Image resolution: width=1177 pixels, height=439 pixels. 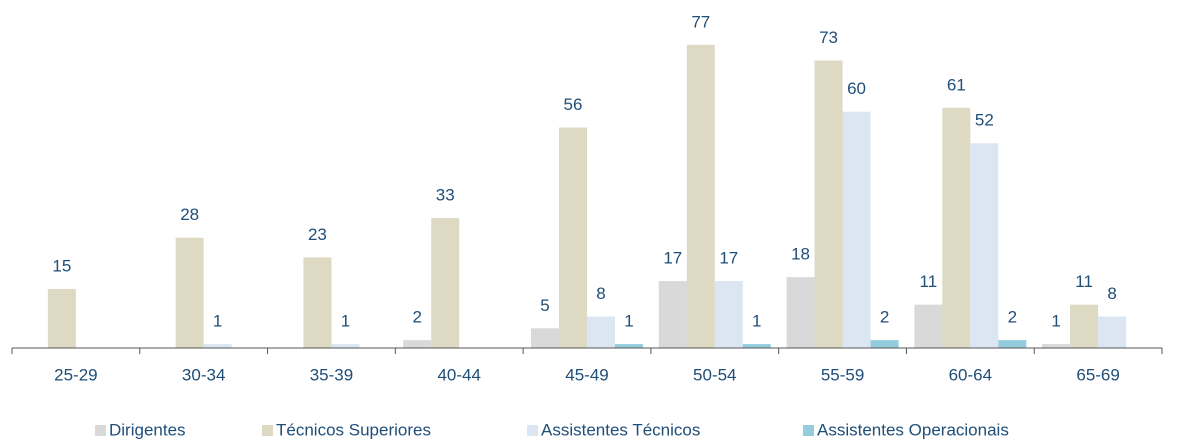 I want to click on x-tick-label: 60-64, so click(x=970, y=374).